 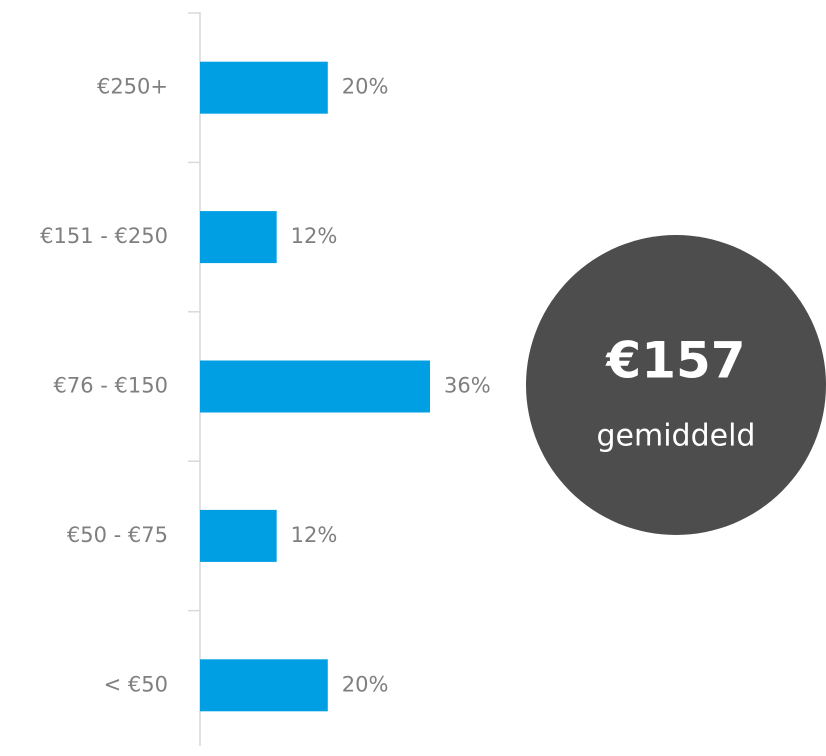 What do you see at coordinates (467, 386) in the screenshot?
I see `value-label: 36%` at bounding box center [467, 386].